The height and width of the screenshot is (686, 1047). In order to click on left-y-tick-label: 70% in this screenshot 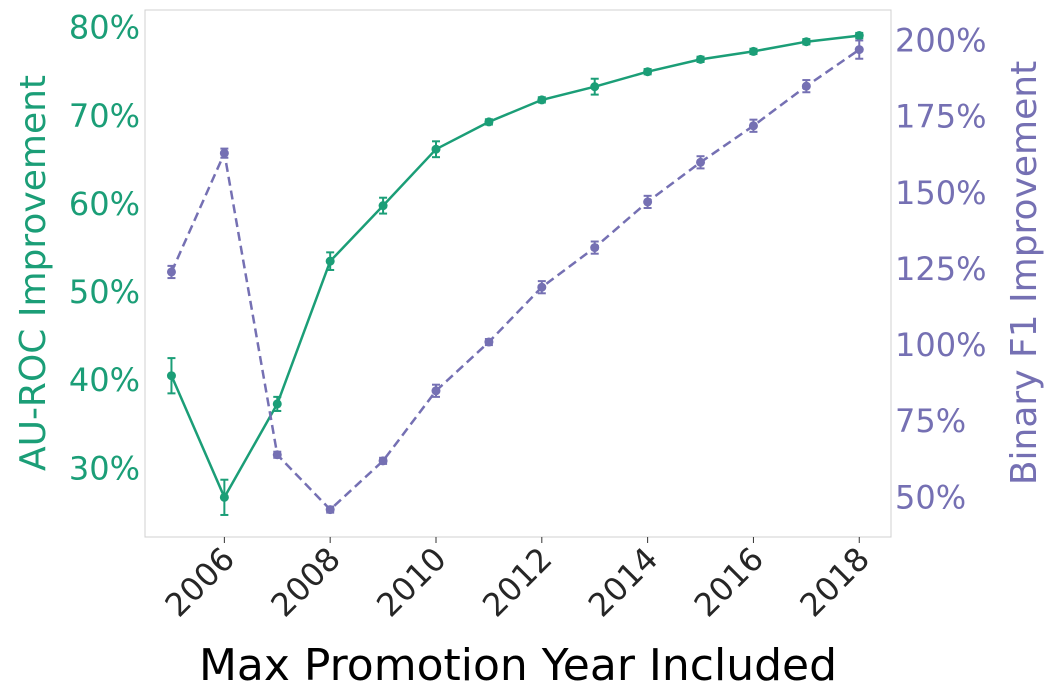, I will do `click(104, 116)`.